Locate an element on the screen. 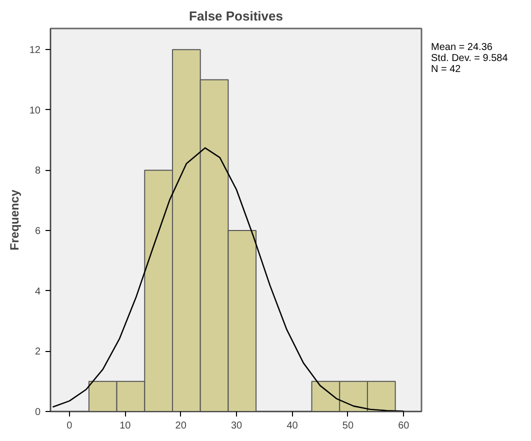 Image resolution: width=531 pixels, height=441 pixels. x-tick-label: 60 is located at coordinates (404, 426).